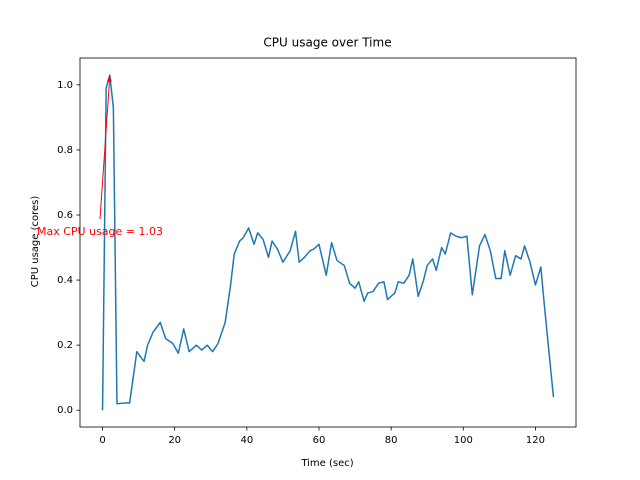  I want to click on y-axis-label: CPU usage (cores), so click(35, 242).